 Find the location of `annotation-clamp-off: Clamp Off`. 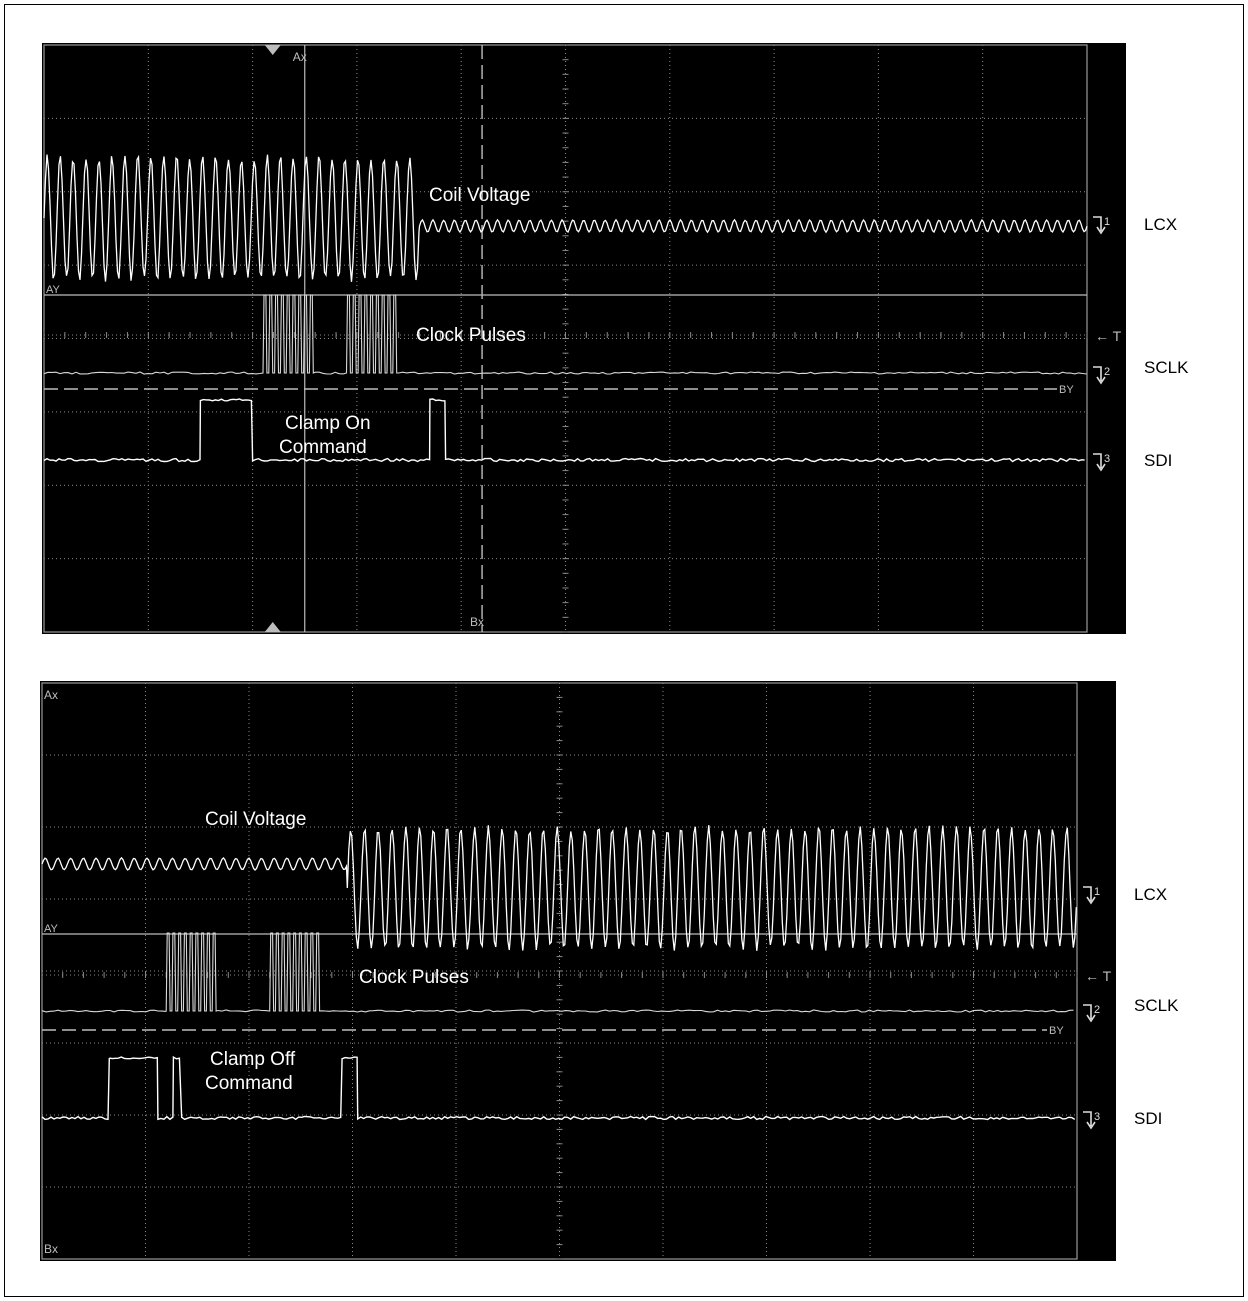

annotation-clamp-off: Clamp Off is located at coordinates (253, 1059).